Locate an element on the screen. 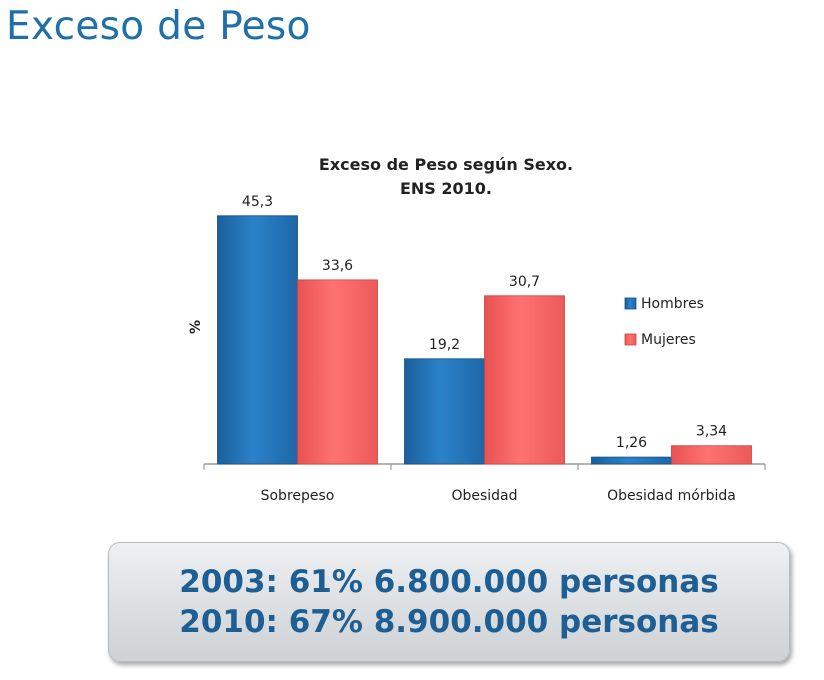 The height and width of the screenshot is (680, 824). x-tick-label: Obesidad is located at coordinates (484, 496).